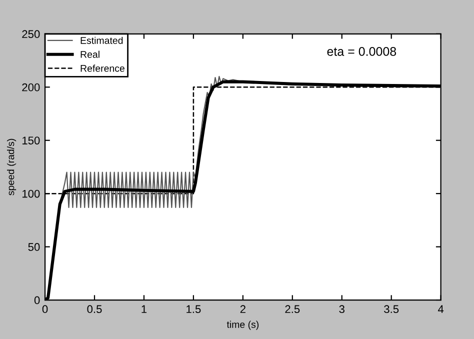 This screenshot has width=474, height=339. Describe the element at coordinates (292, 309) in the screenshot. I see `x-tick-label: 2.5` at that location.